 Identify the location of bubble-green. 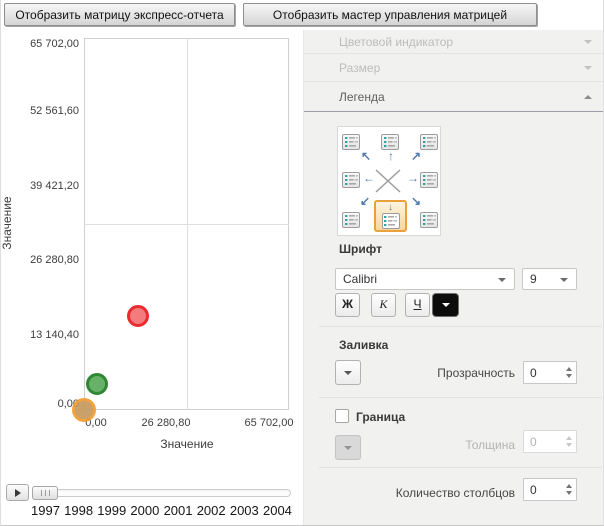
(97, 383).